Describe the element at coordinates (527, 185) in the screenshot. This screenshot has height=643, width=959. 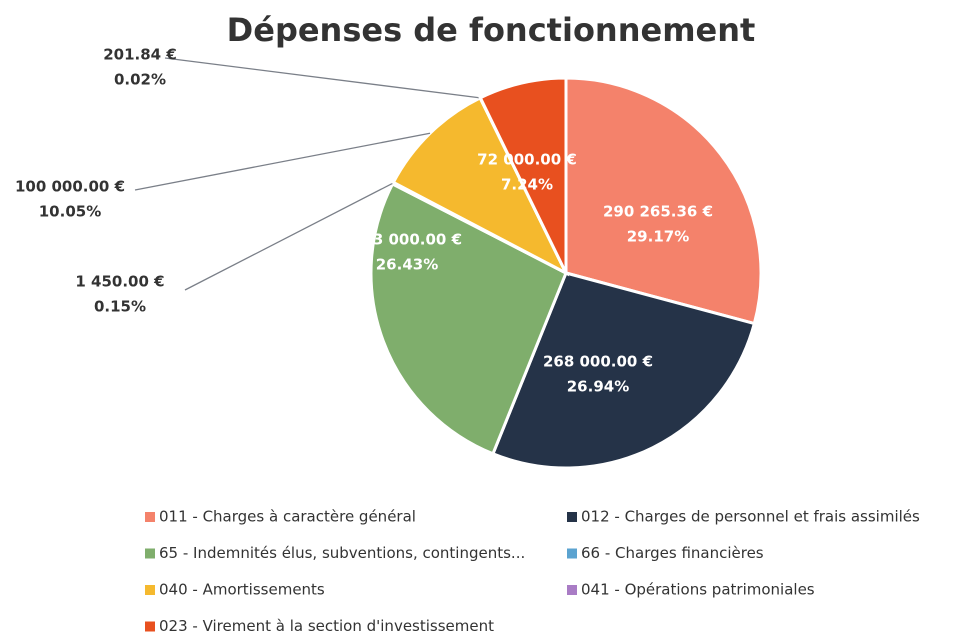
I see `percent-label: 7.24%` at that location.